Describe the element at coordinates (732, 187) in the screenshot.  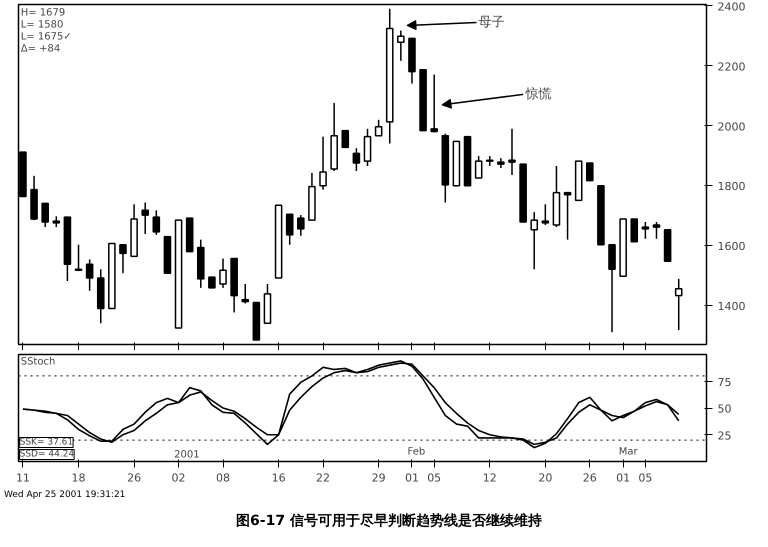
I see `y-tick-label: 1800` at that location.